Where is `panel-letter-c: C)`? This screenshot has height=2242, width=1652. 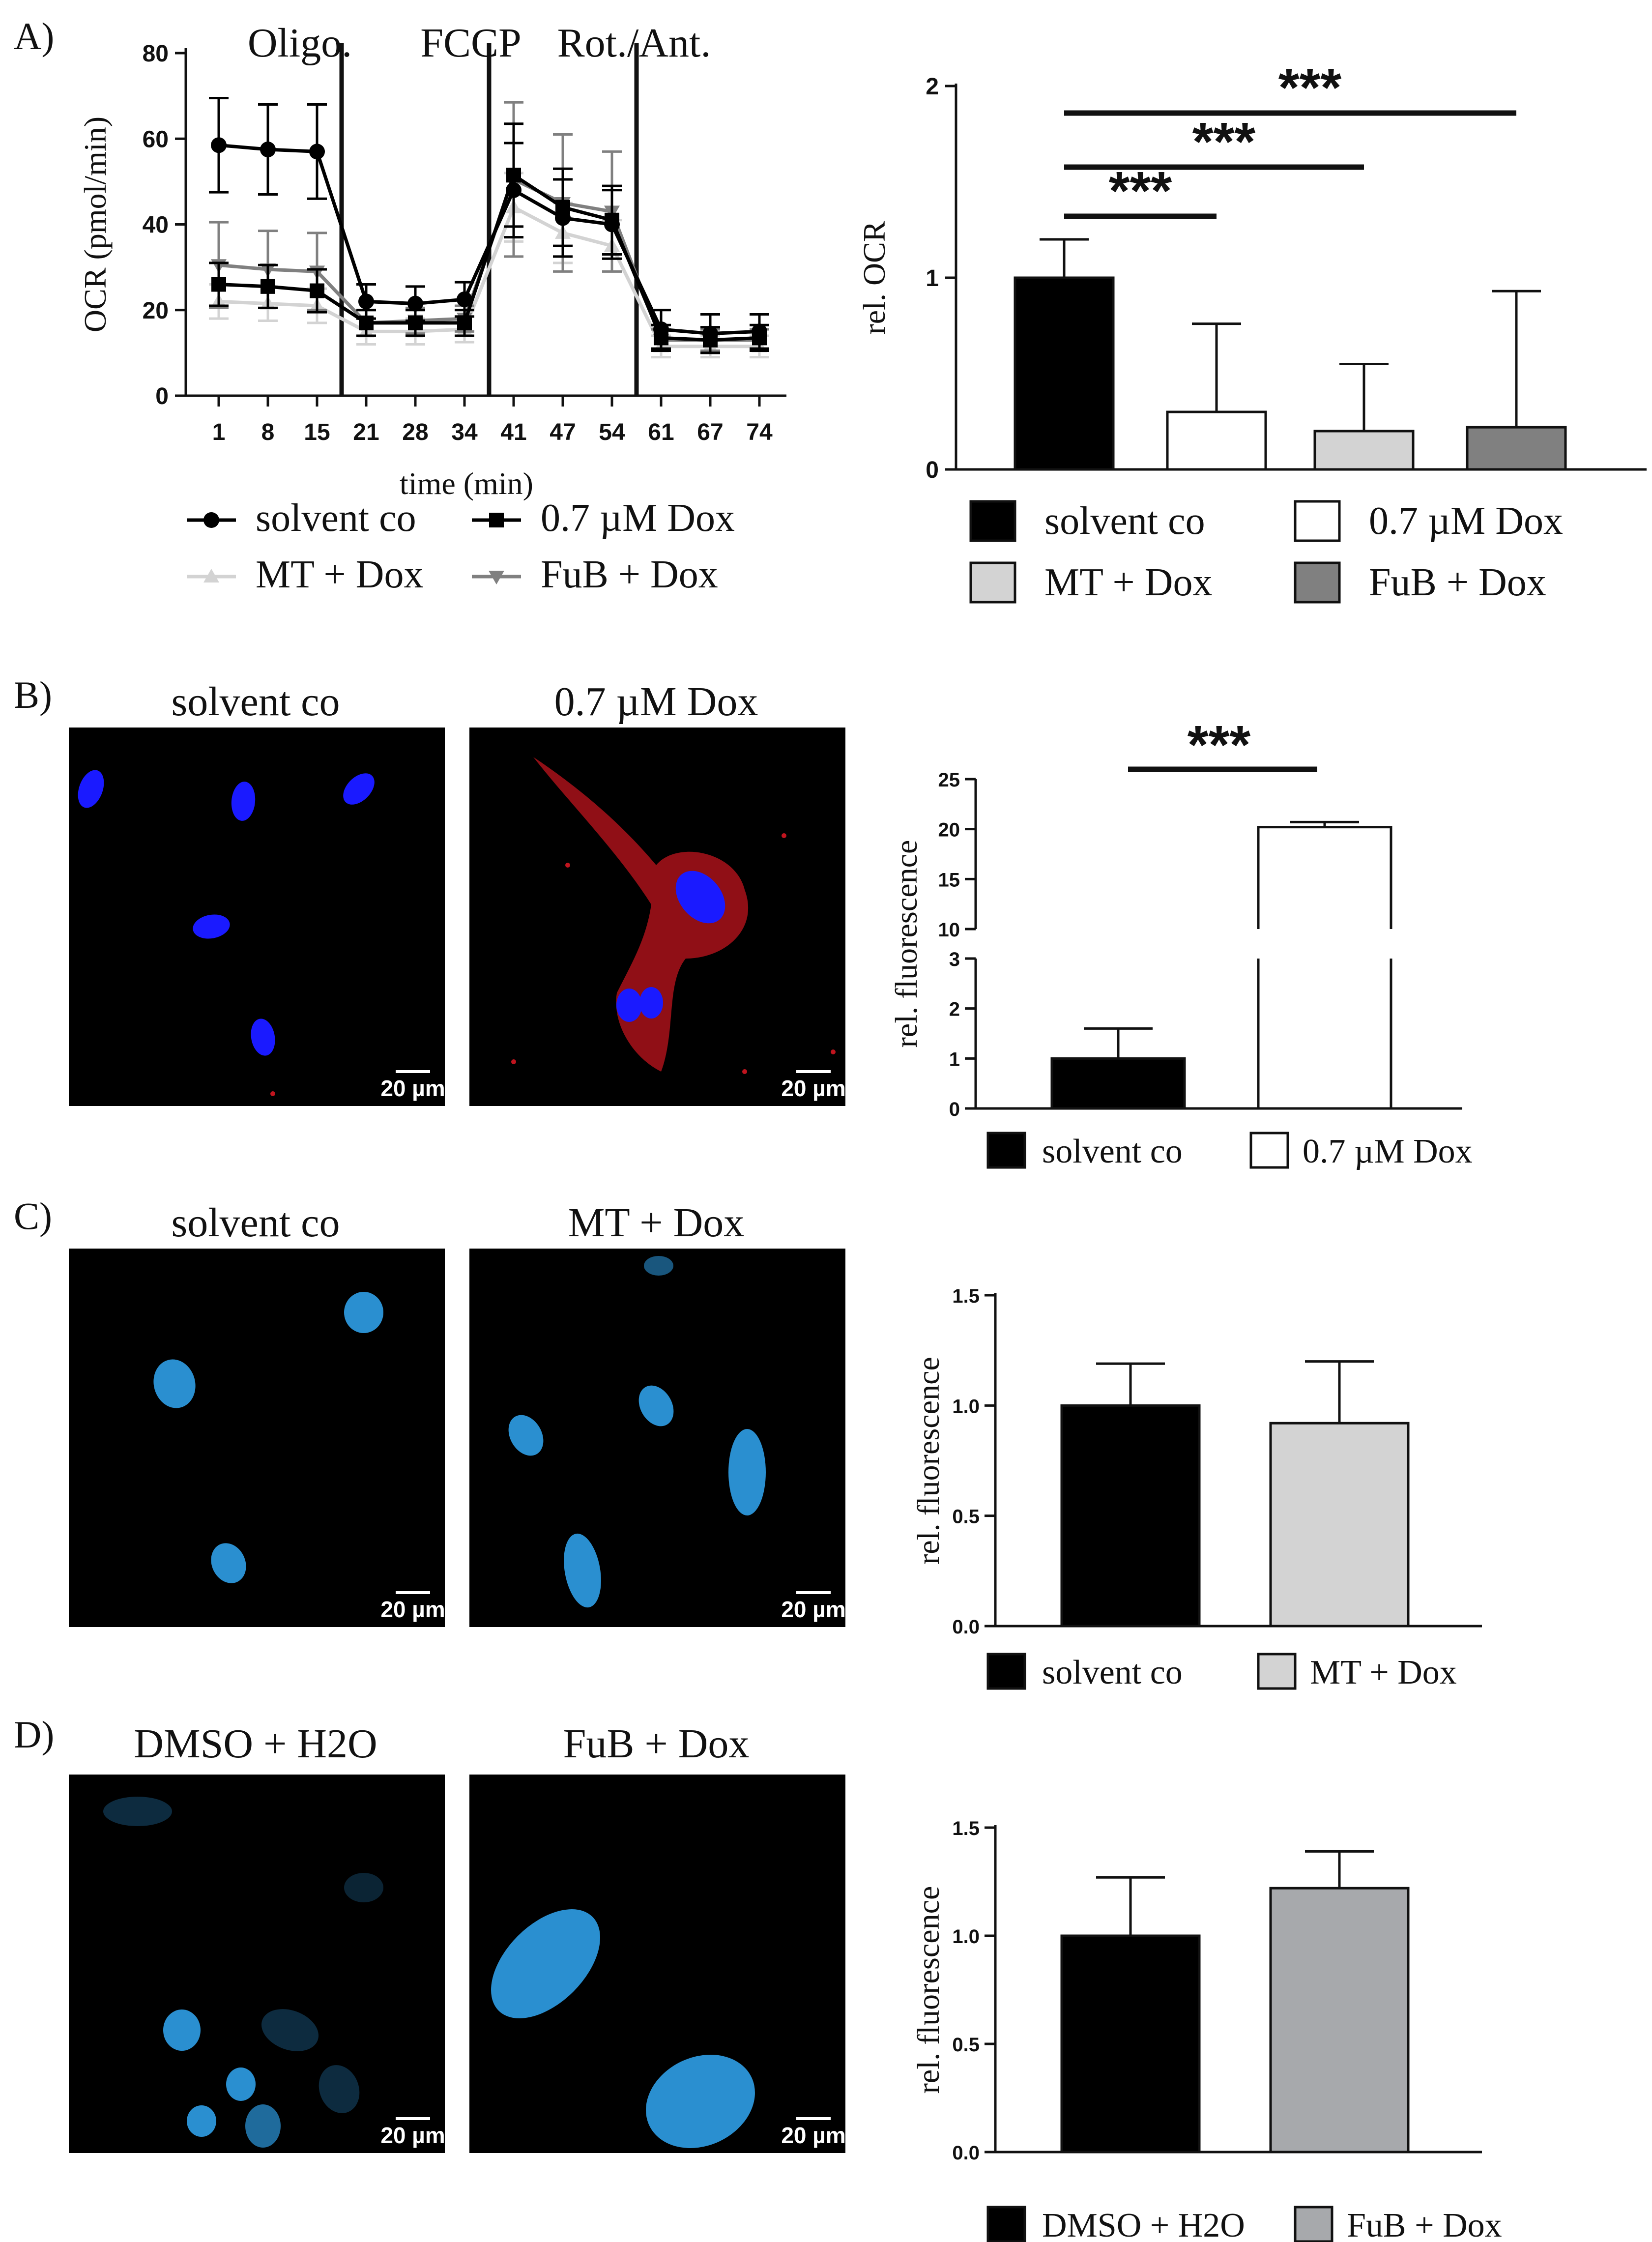
panel-letter-c: C) is located at coordinates (33, 1215).